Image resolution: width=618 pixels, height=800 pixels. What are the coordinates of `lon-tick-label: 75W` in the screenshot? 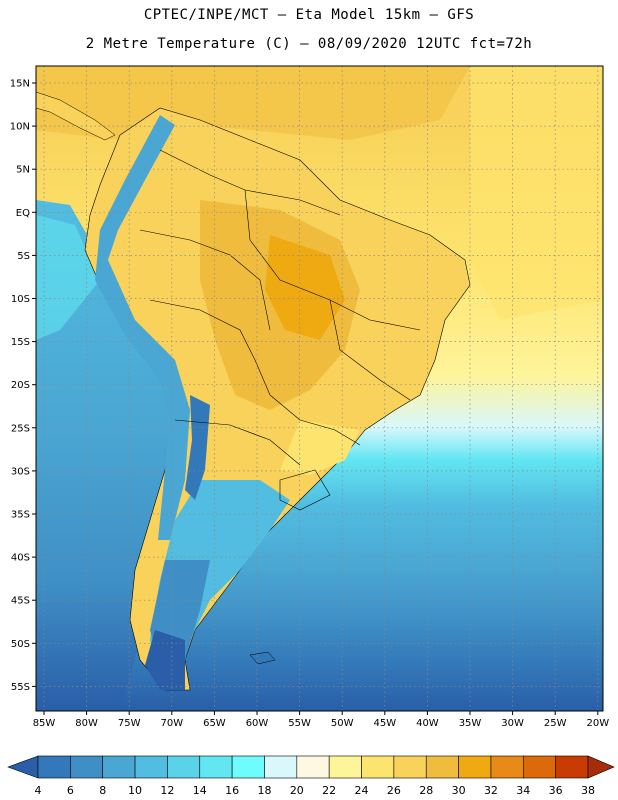 It's located at (129, 723).